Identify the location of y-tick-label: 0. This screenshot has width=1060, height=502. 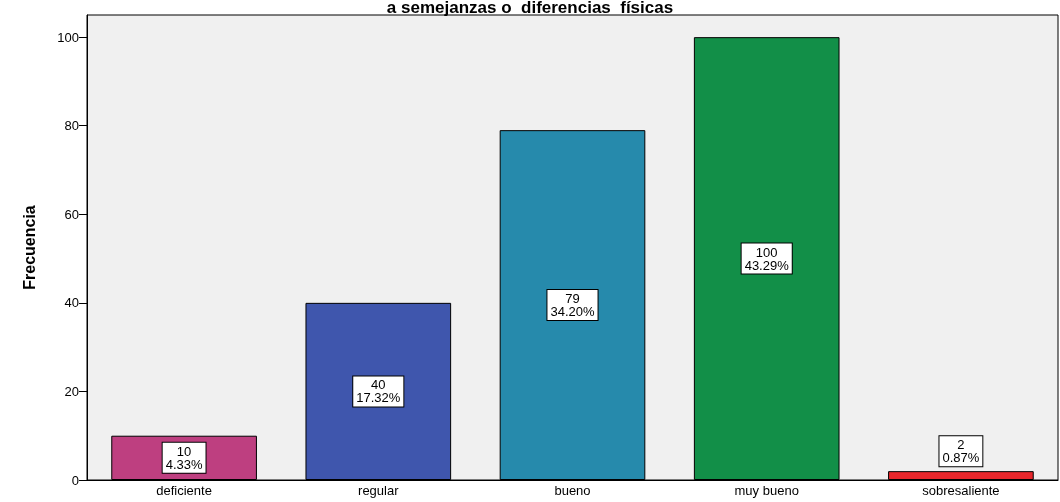
(75, 480).